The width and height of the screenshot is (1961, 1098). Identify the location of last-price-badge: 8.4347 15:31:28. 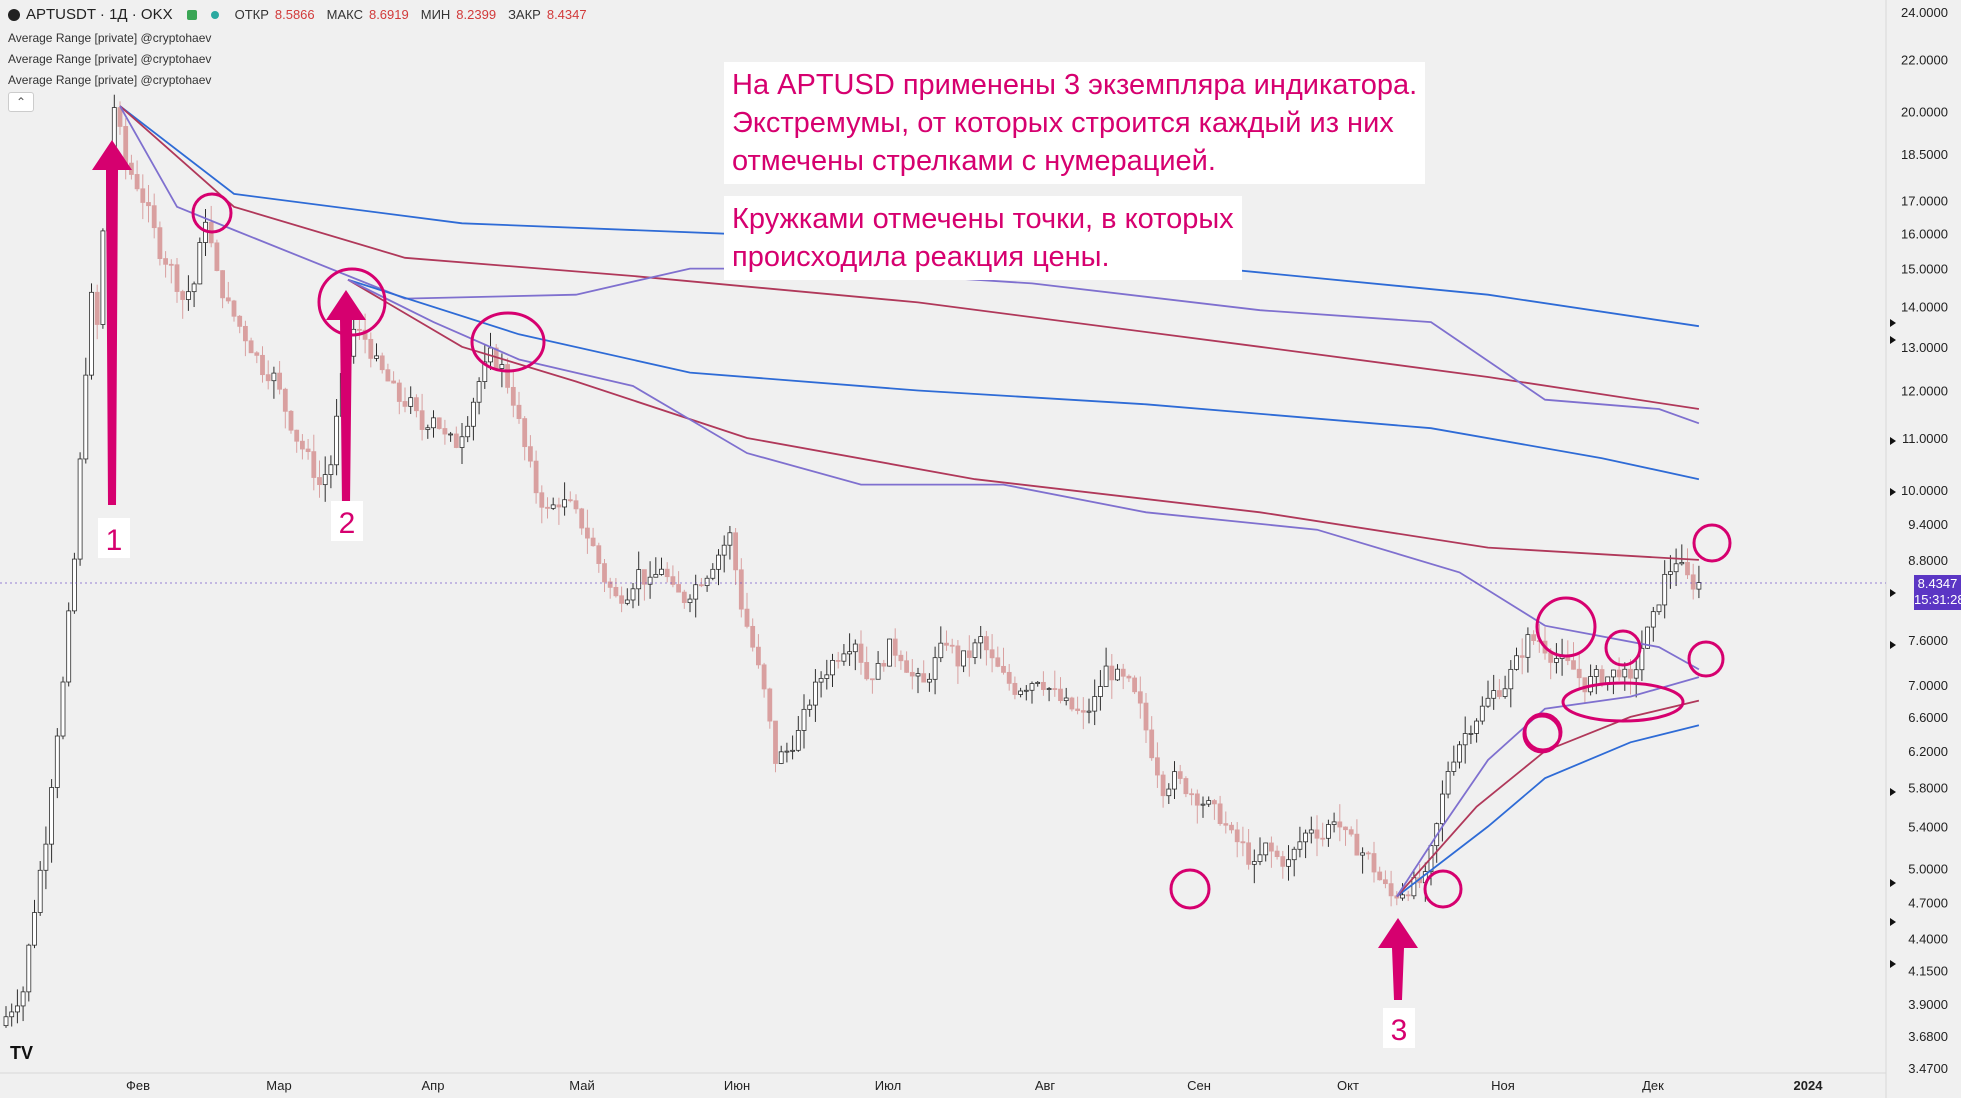
(1937, 592).